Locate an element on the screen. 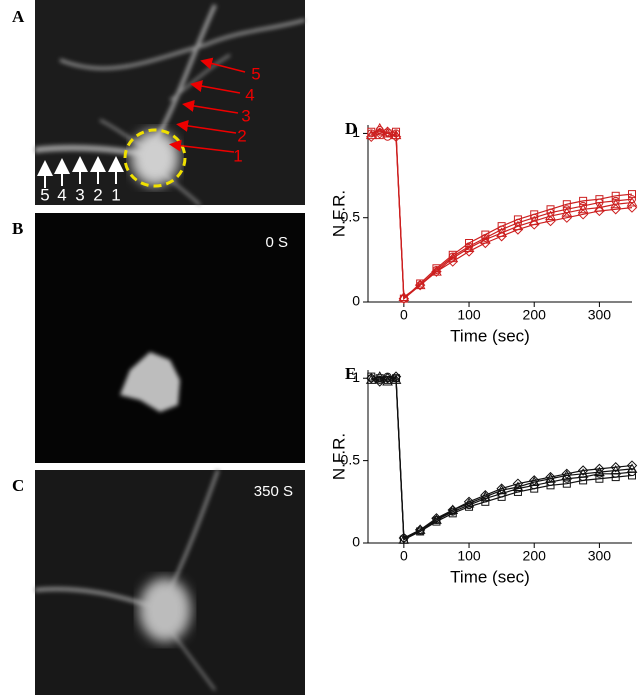 This screenshot has width=642, height=695. panel-label: B is located at coordinates (17, 228).